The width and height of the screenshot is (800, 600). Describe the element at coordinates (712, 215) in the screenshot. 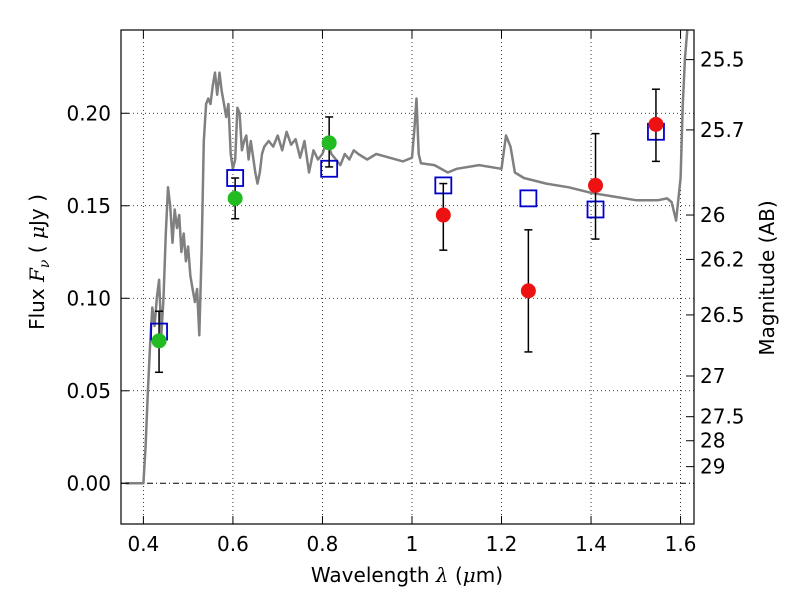

I see `mag-tick-label: 26` at that location.